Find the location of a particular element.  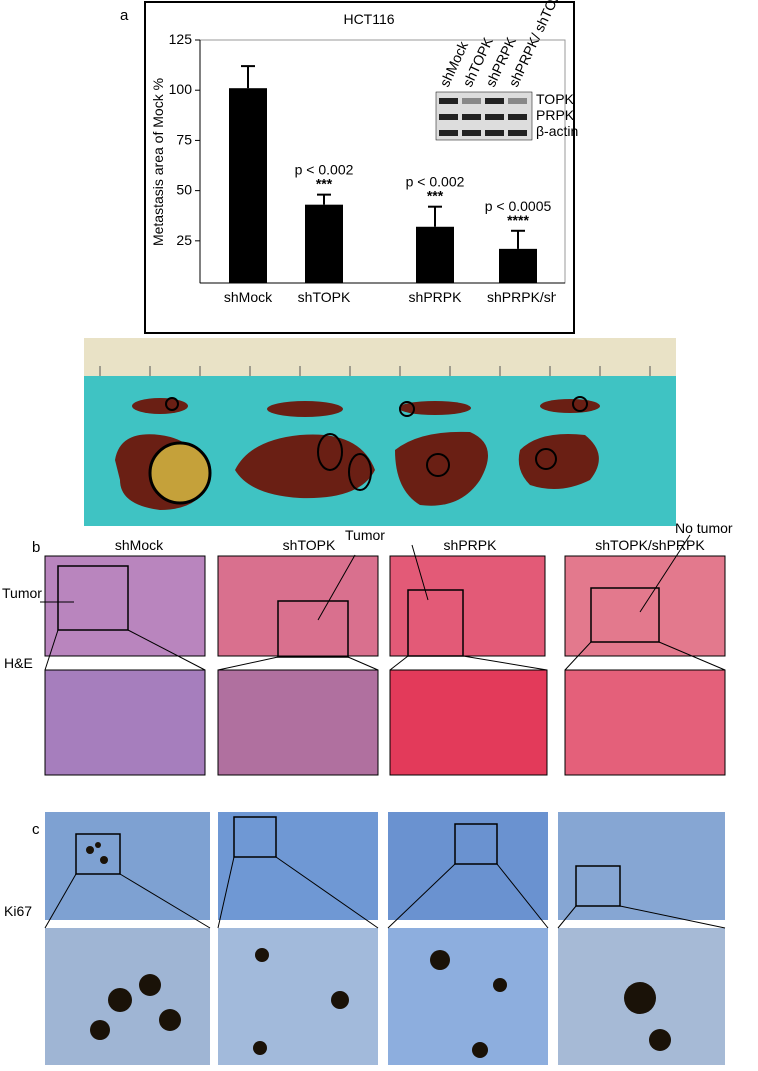

y-tick-label: 25 is located at coordinates (184, 240).